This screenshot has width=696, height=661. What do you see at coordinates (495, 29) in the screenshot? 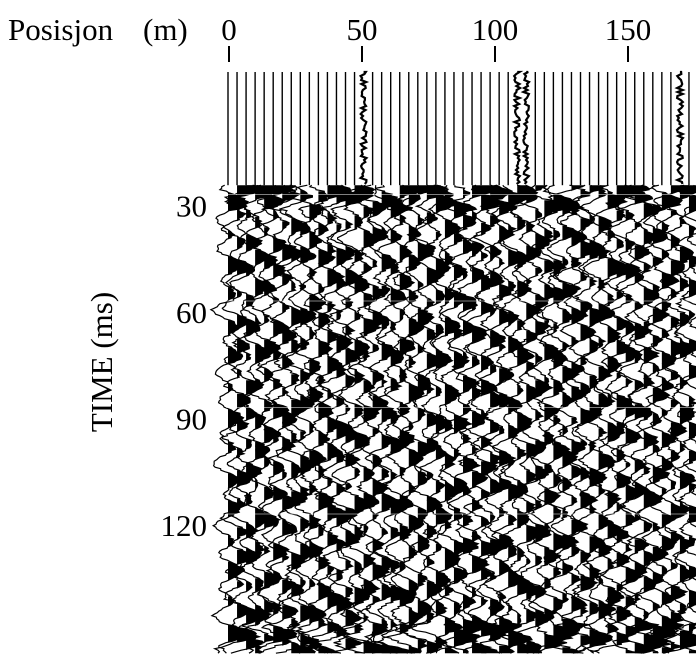
I see `x-tick-label: 100` at bounding box center [495, 29].